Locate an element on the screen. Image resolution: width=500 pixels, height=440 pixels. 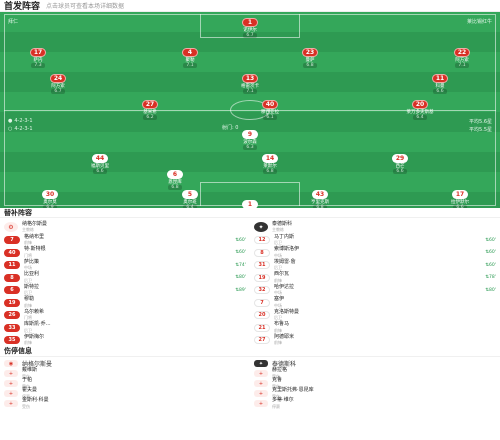
away-coach: ✦ 泰德斯科 主教练 is located at coordinates (375, 227).